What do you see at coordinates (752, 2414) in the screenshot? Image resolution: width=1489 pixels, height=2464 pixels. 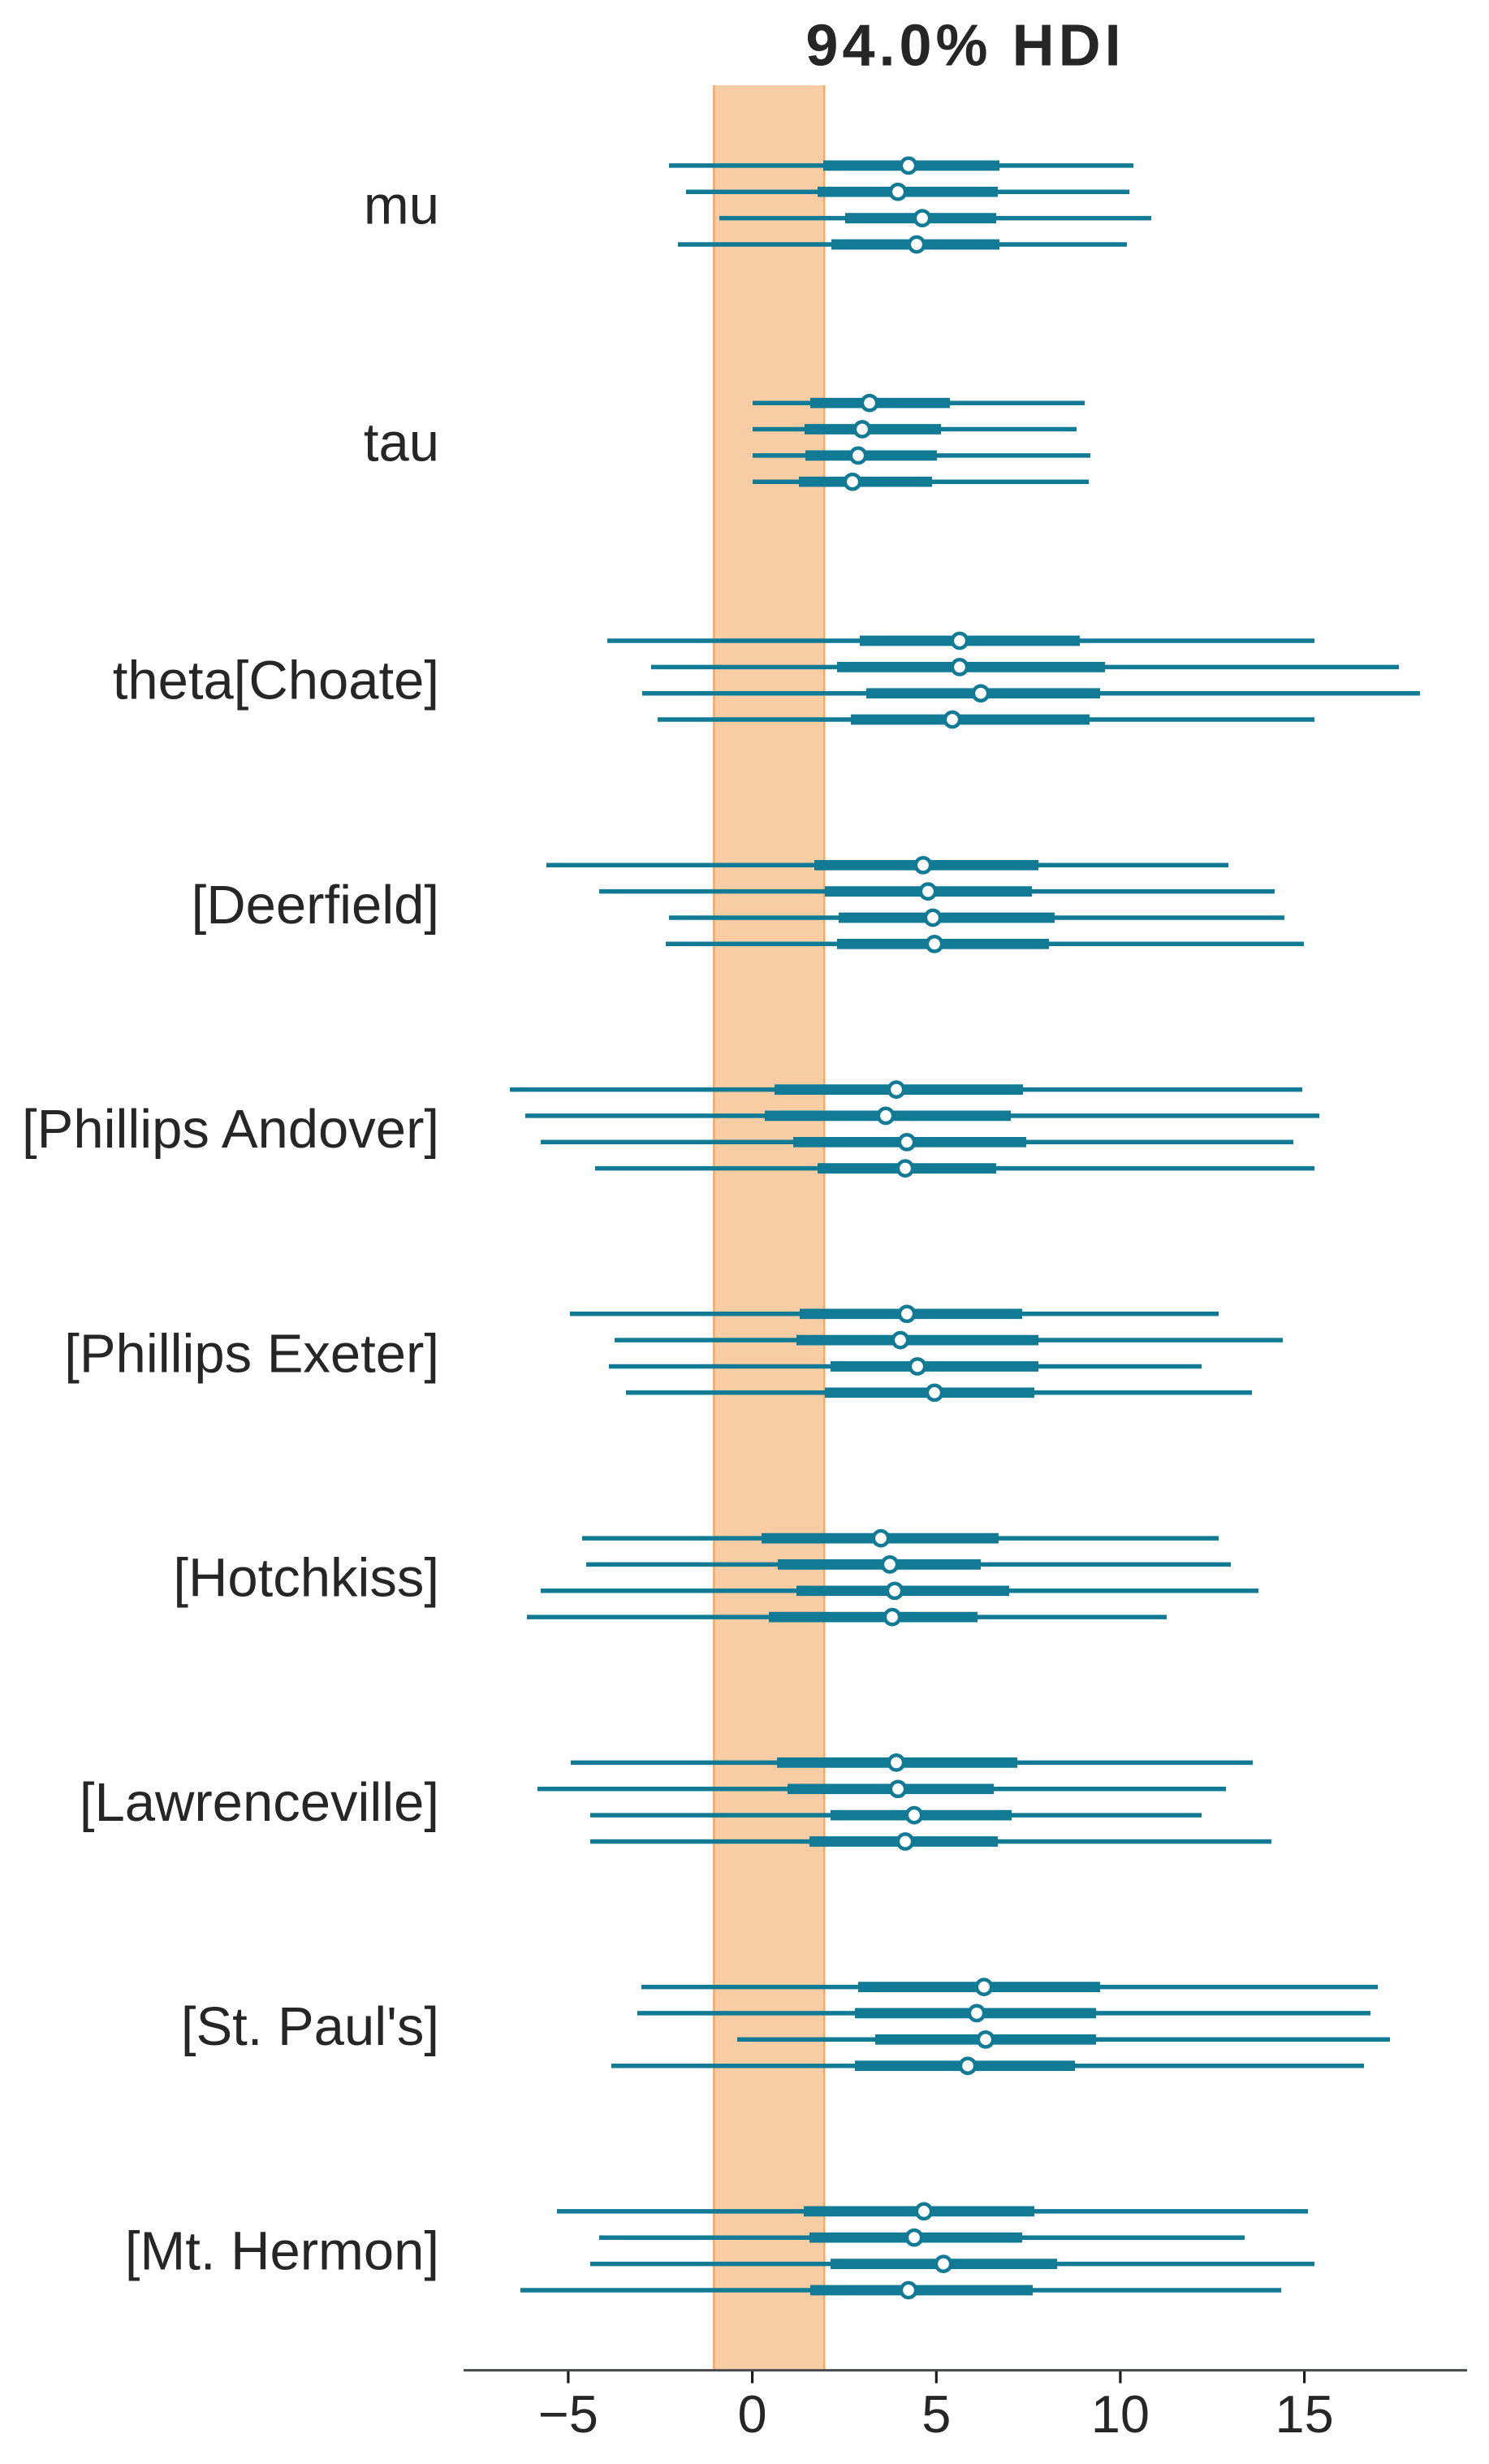 I see `svg-text: 0` at bounding box center [752, 2414].